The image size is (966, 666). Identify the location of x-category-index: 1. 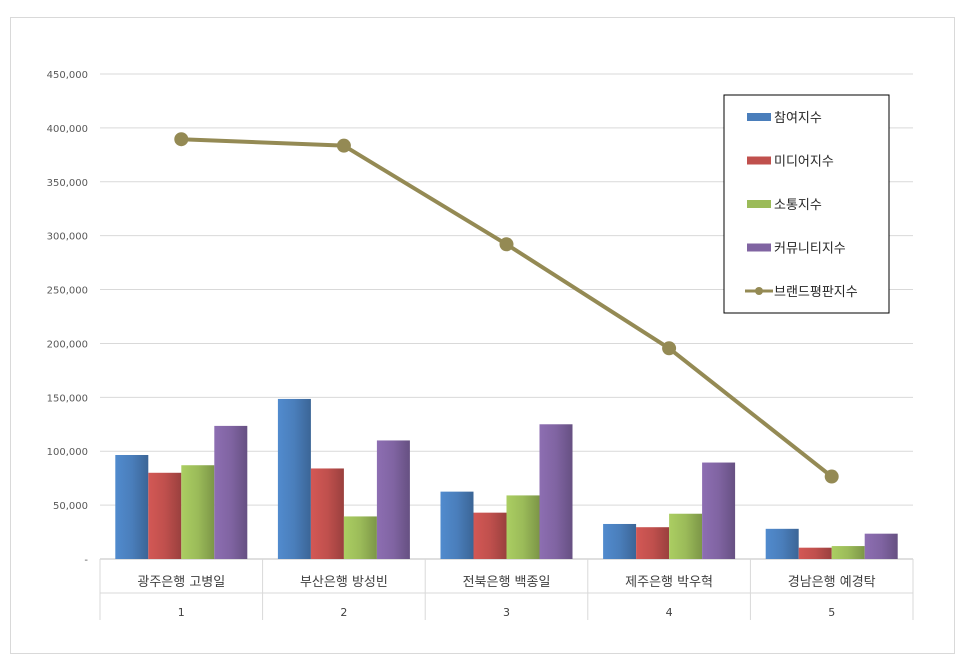
(181, 612).